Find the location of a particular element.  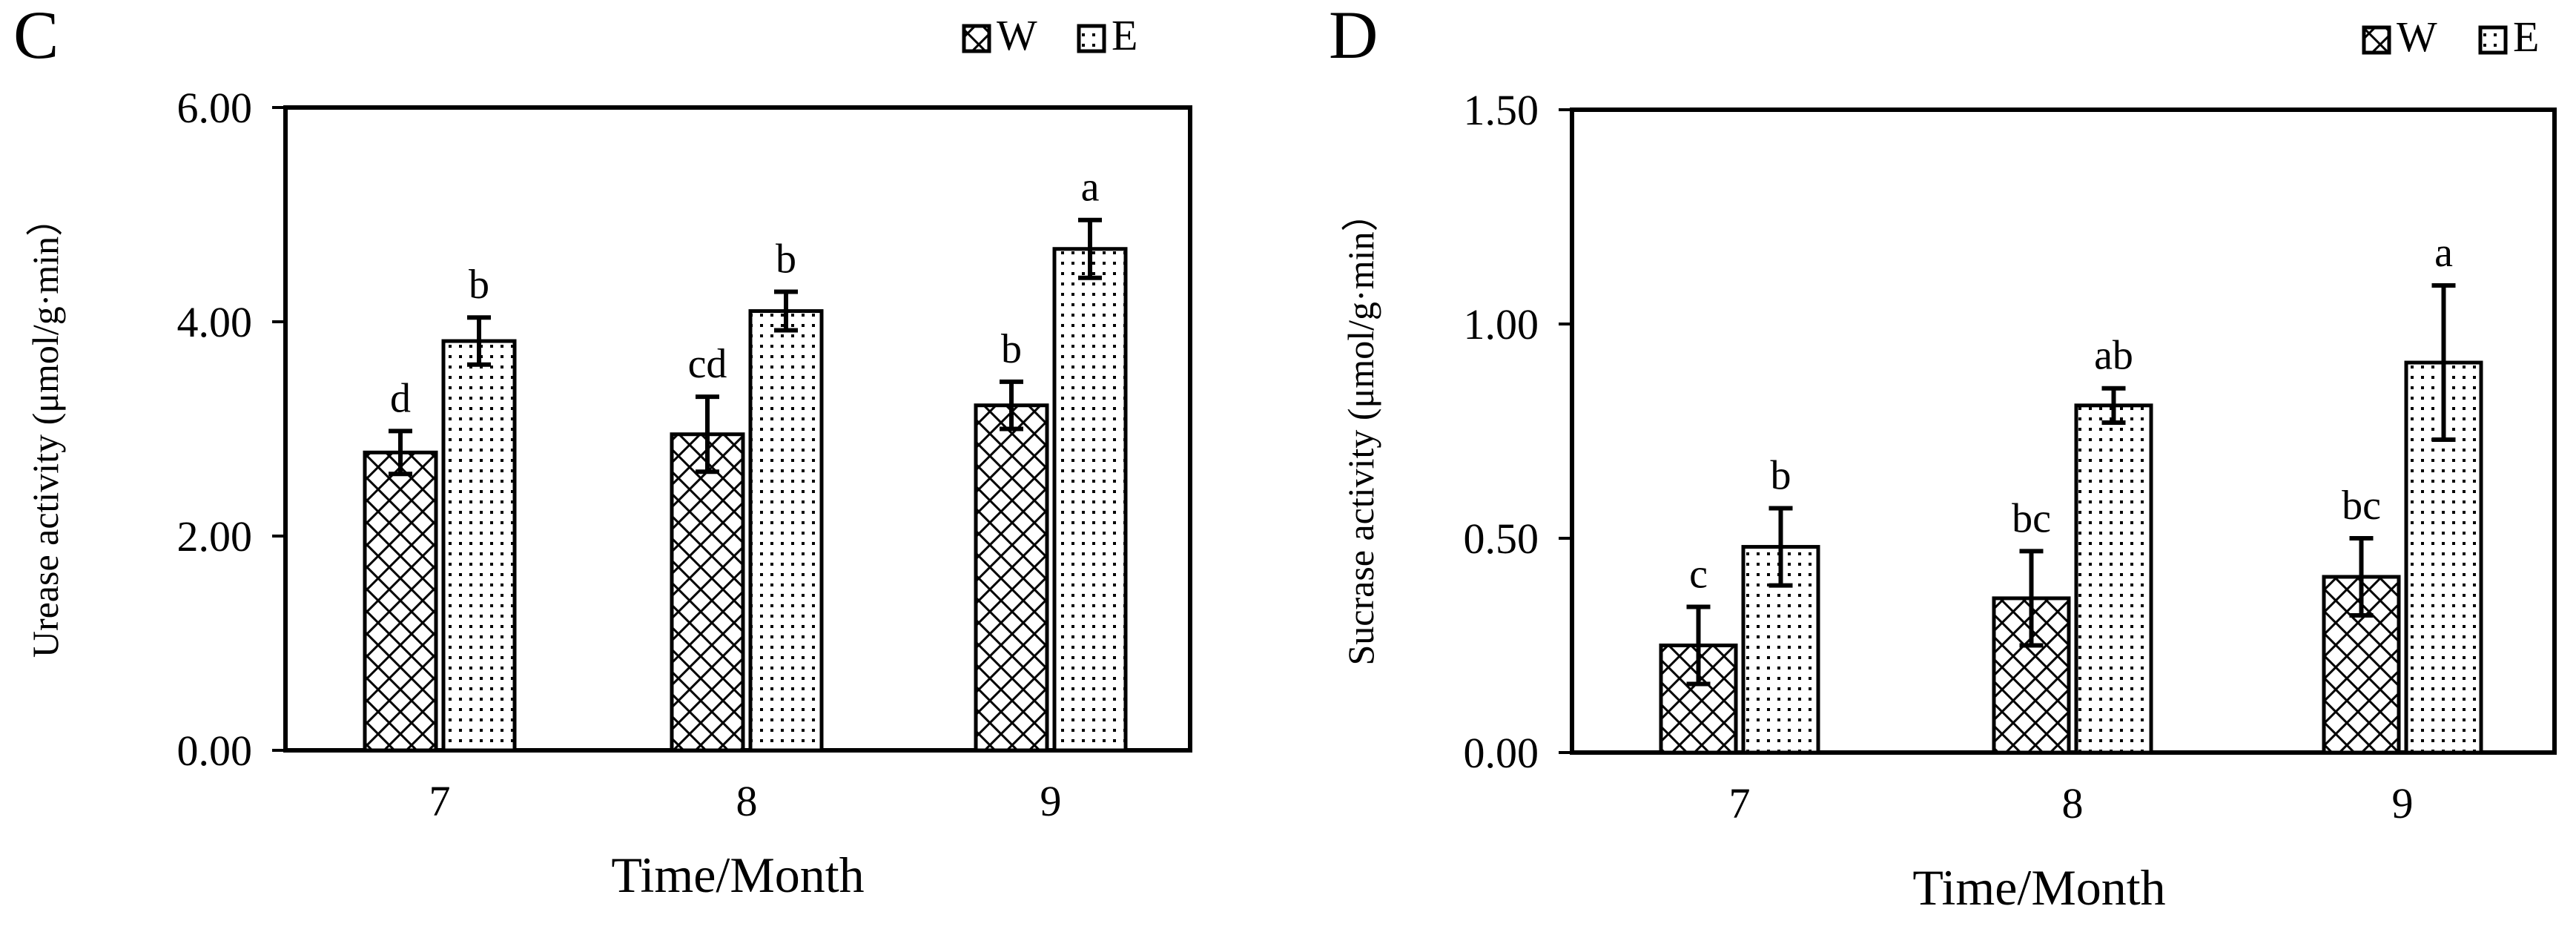

y-axis-label: Sucrase activity (μmol/g·min） is located at coordinates (1360, 429).